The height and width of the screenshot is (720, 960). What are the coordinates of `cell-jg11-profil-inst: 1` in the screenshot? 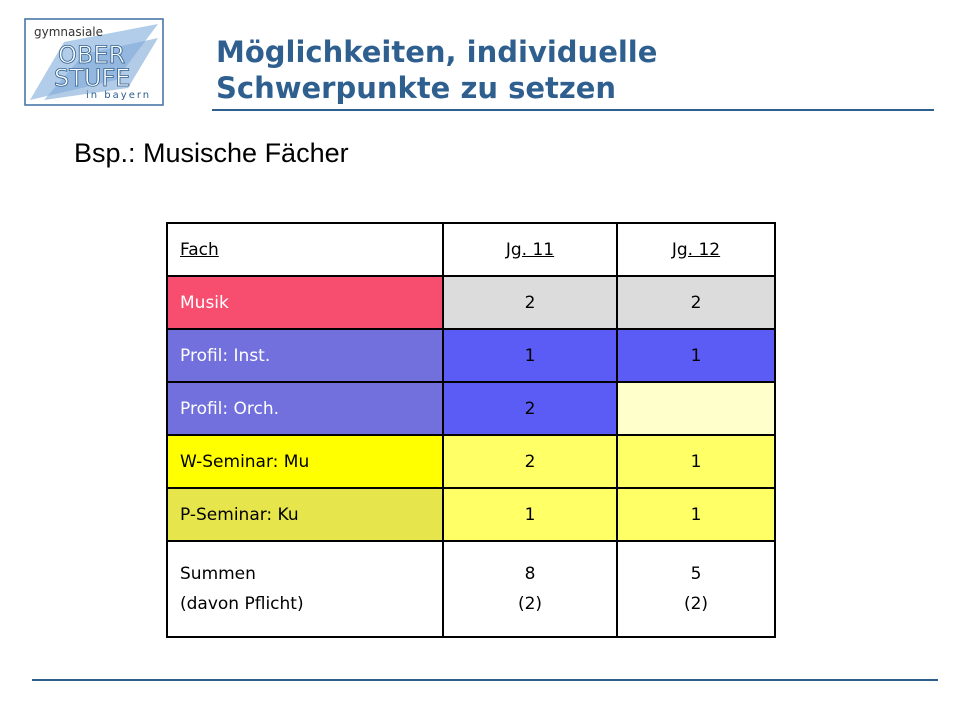 It's located at (530, 355).